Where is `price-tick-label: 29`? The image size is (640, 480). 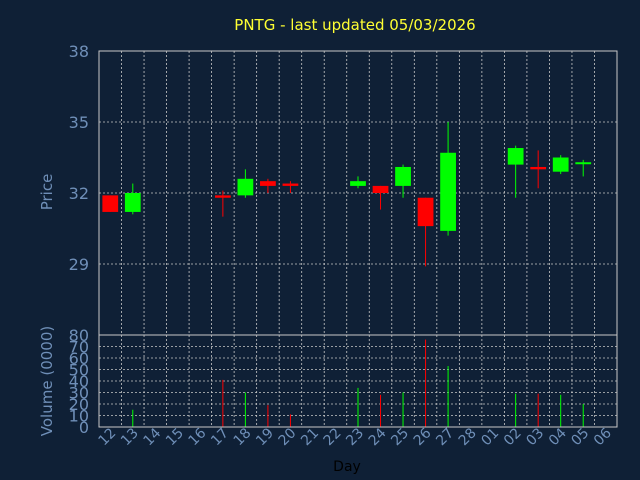 price-tick-label: 29 is located at coordinates (79, 264).